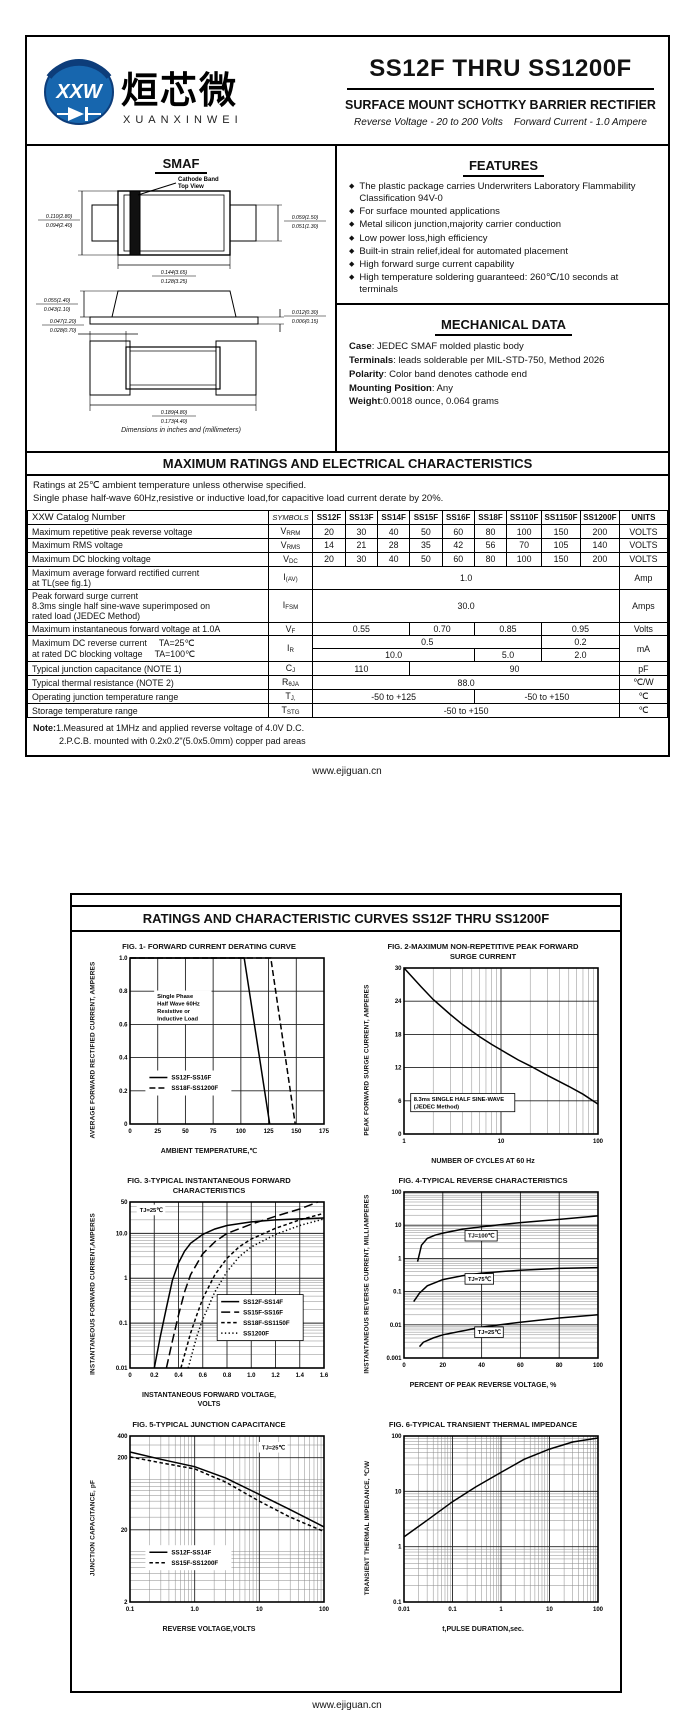  I want to click on table-cell: 50, so click(426, 531).